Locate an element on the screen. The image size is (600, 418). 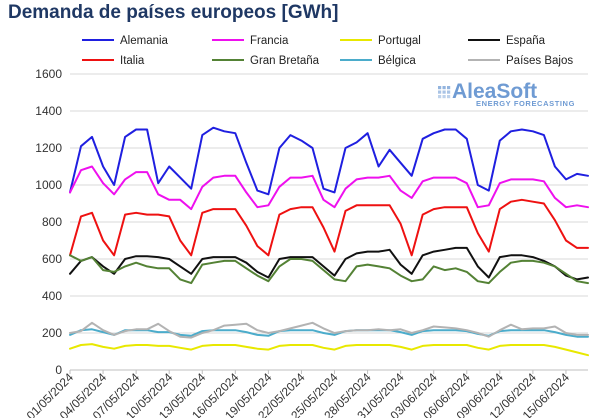
legend-label: Alemania is located at coordinates (144, 41).